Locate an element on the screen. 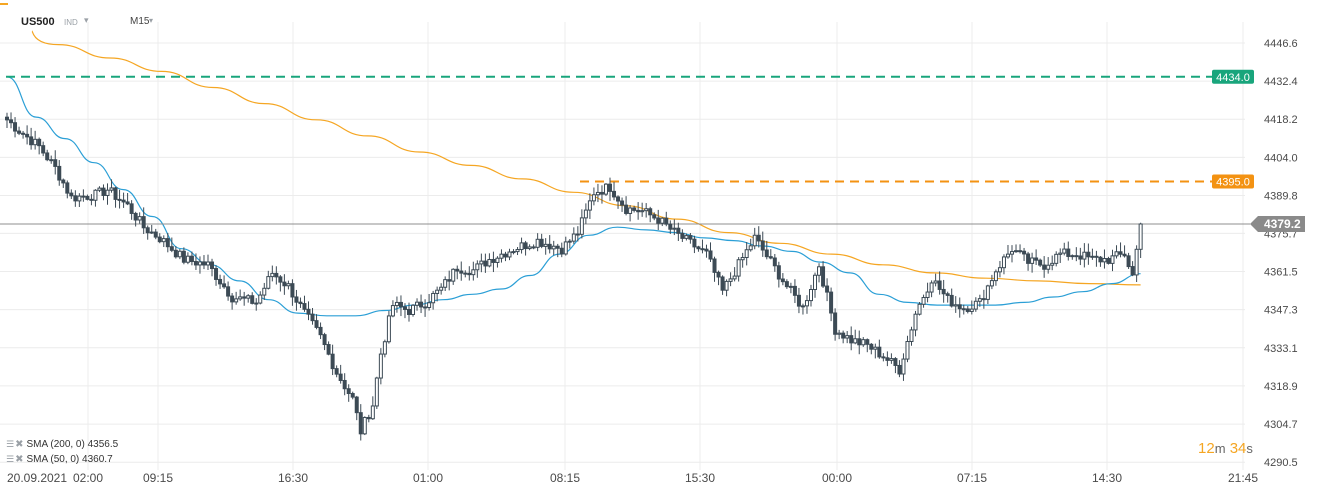 The height and width of the screenshot is (493, 1323). legend-sma200: ☰✖ SMA (200, 0) 4356.5 is located at coordinates (62, 444).